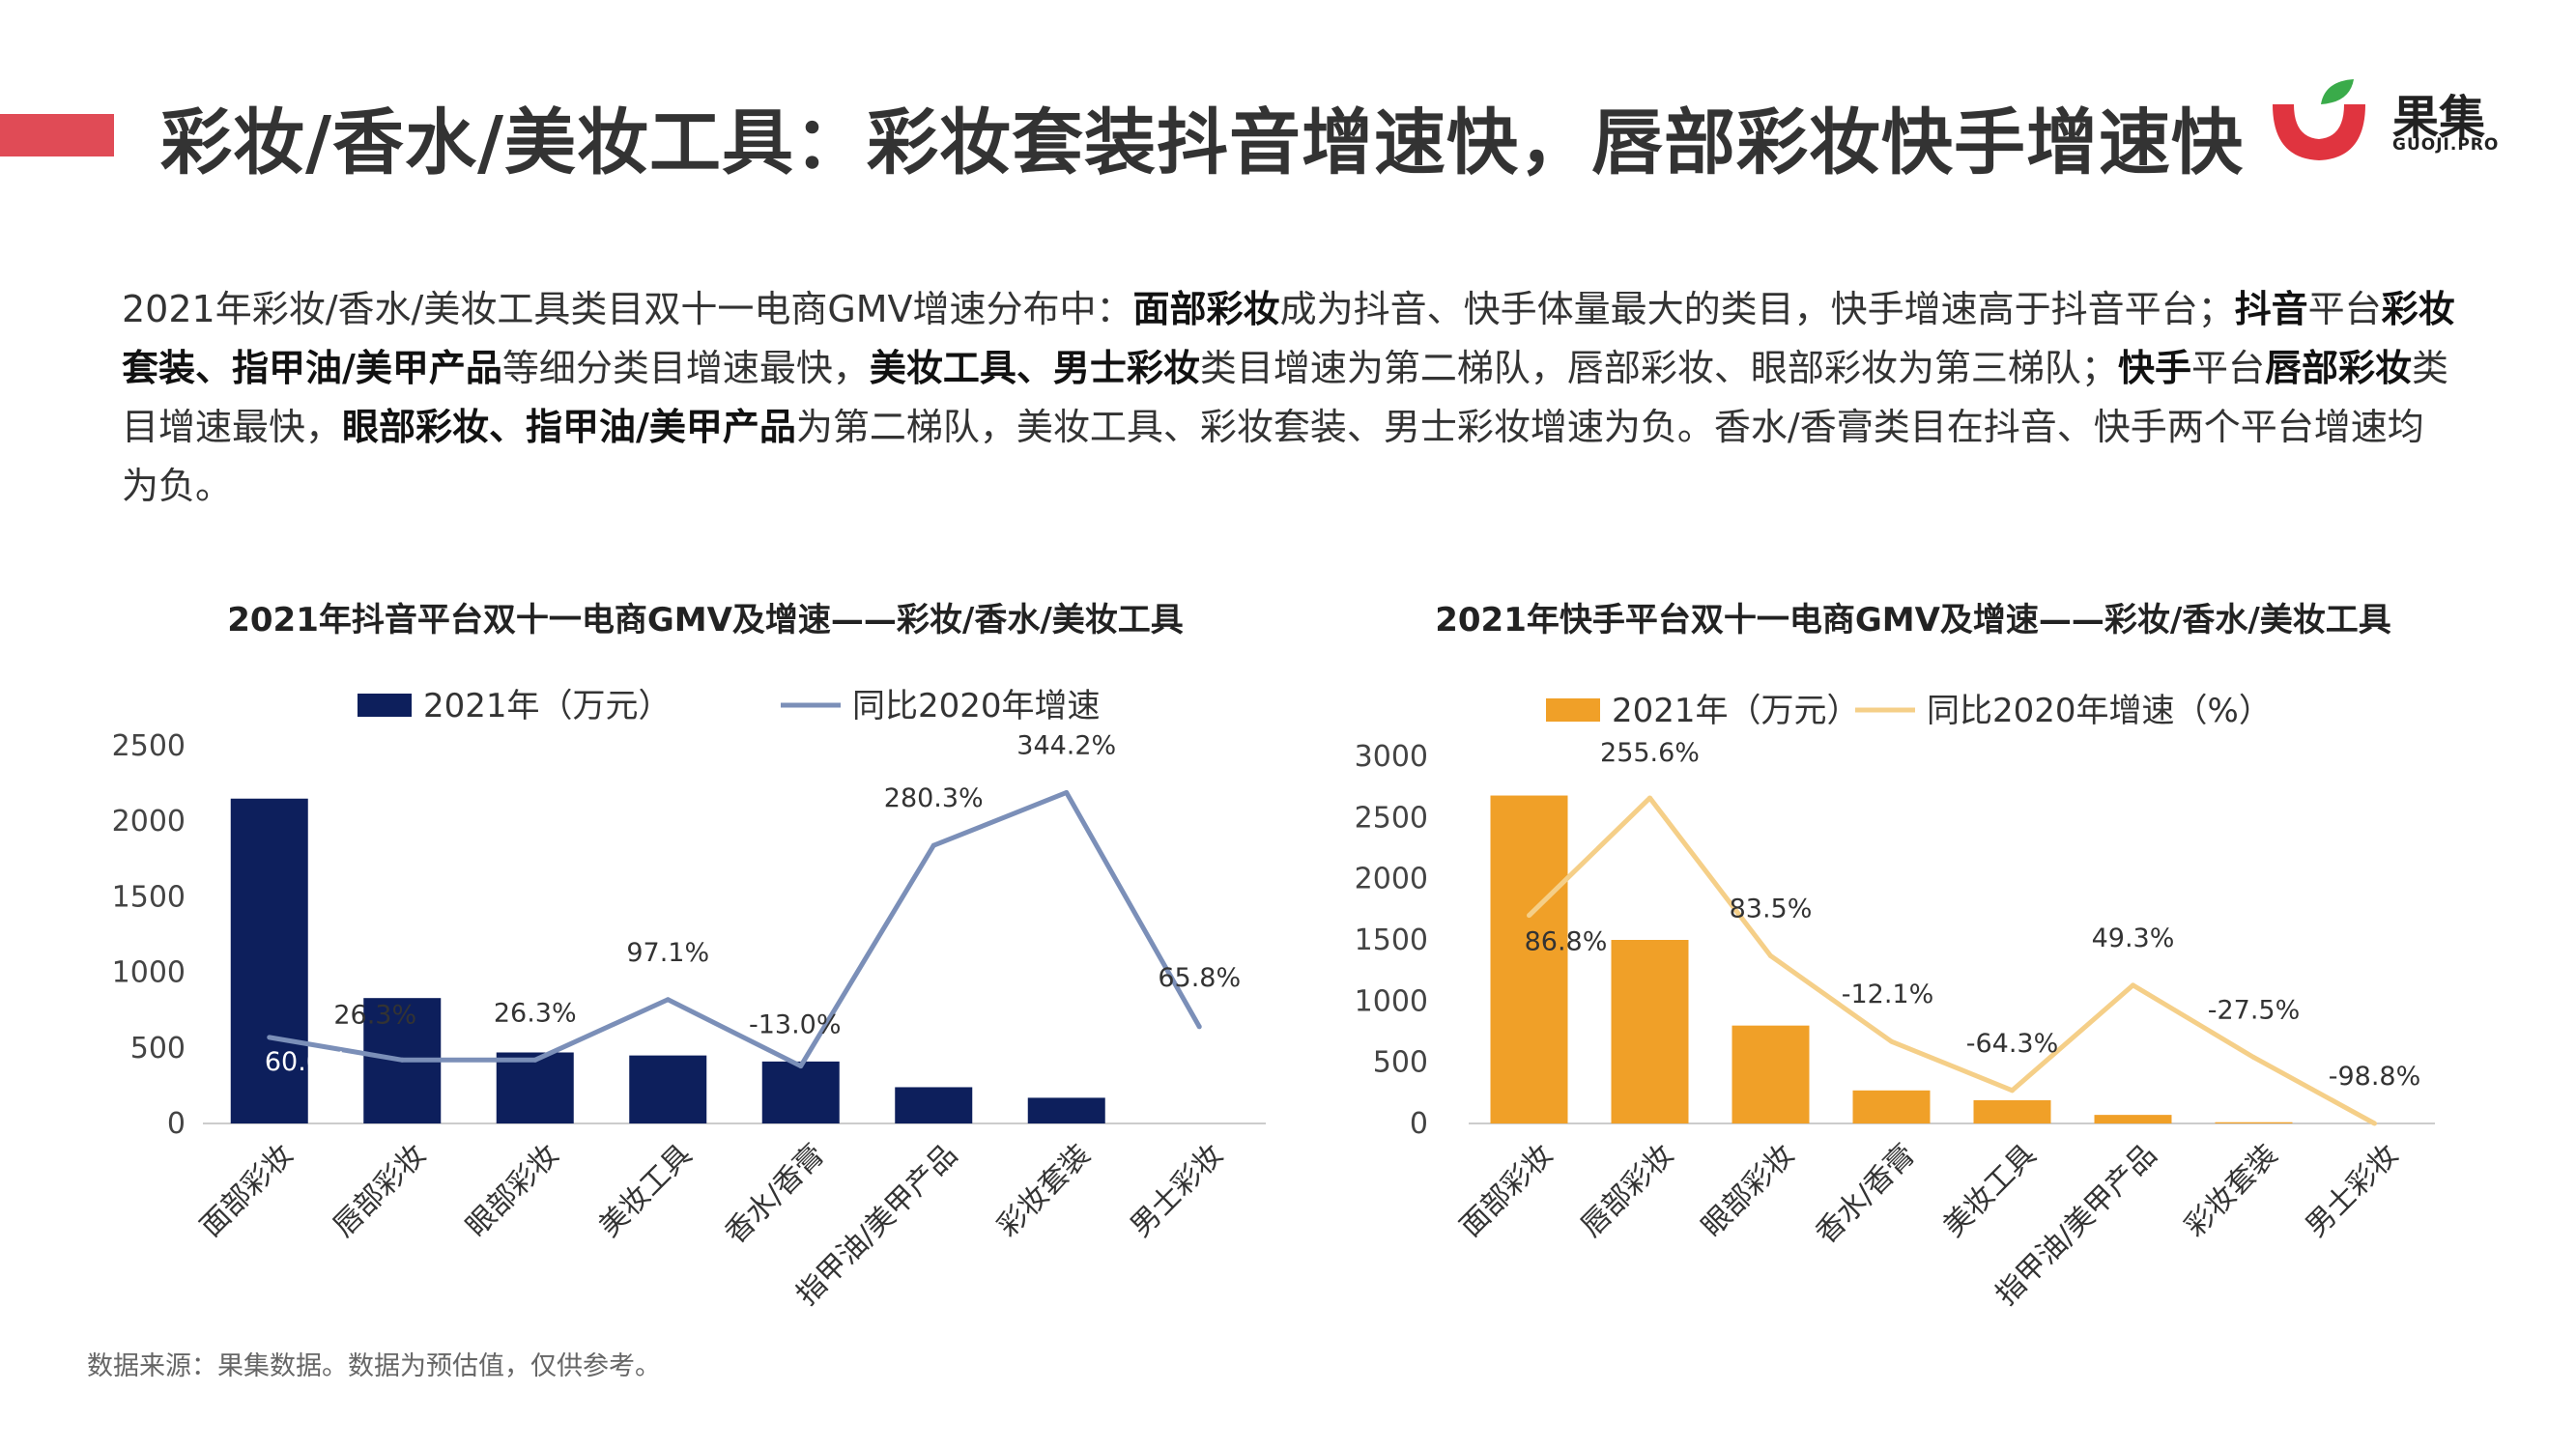 The height and width of the screenshot is (1449, 2576). I want to click on douyin-category-label: 男士彩妆, so click(1177, 1191).